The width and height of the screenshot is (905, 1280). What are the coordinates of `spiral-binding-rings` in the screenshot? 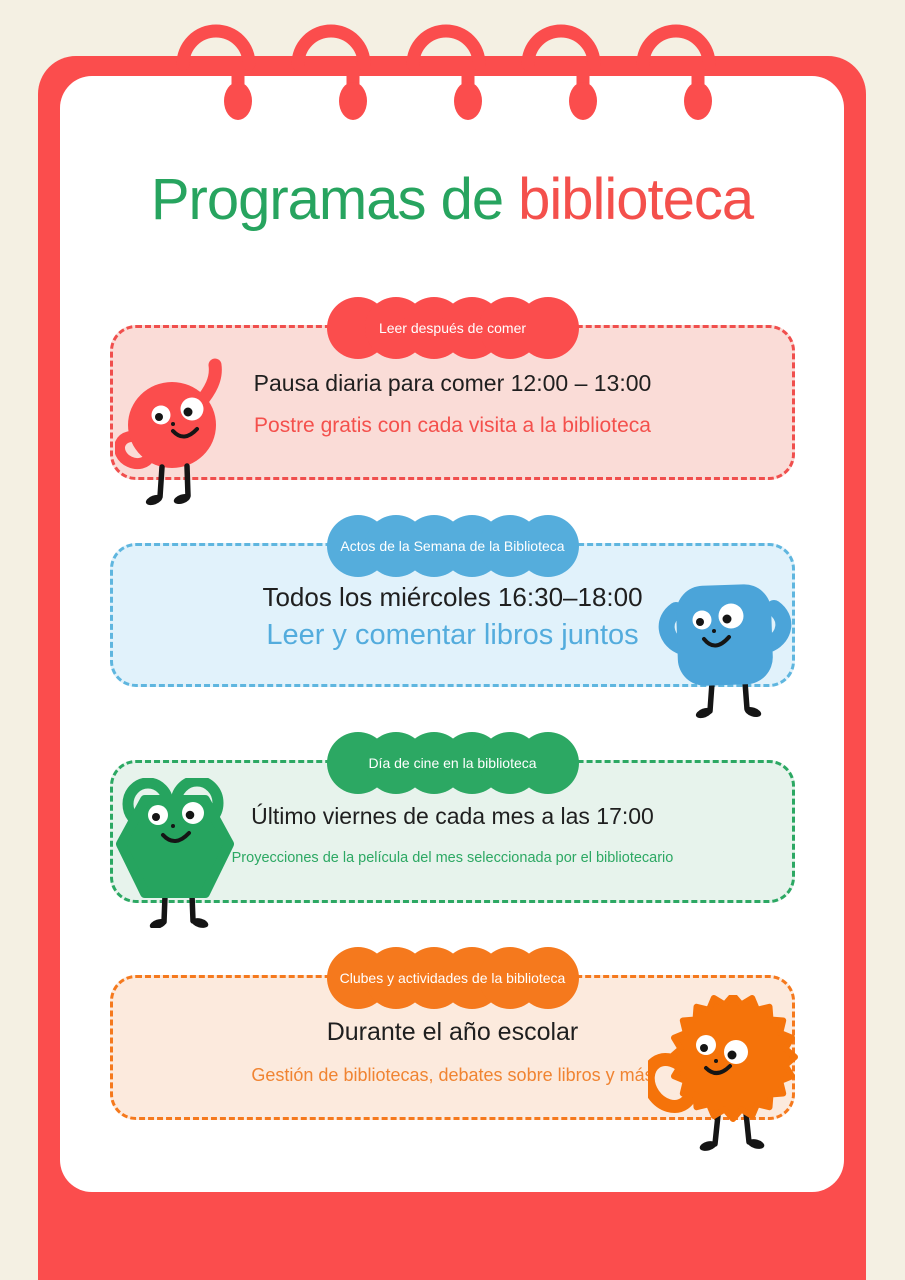 It's located at (458, 74).